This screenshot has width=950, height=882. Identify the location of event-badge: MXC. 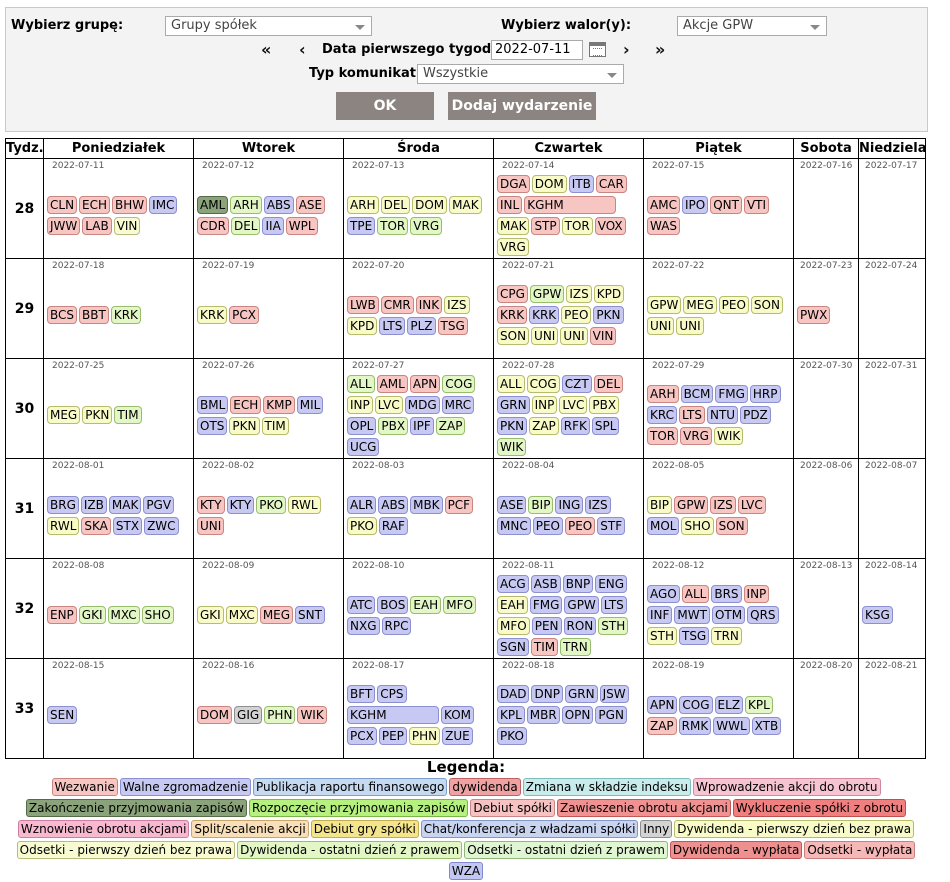
(123, 615).